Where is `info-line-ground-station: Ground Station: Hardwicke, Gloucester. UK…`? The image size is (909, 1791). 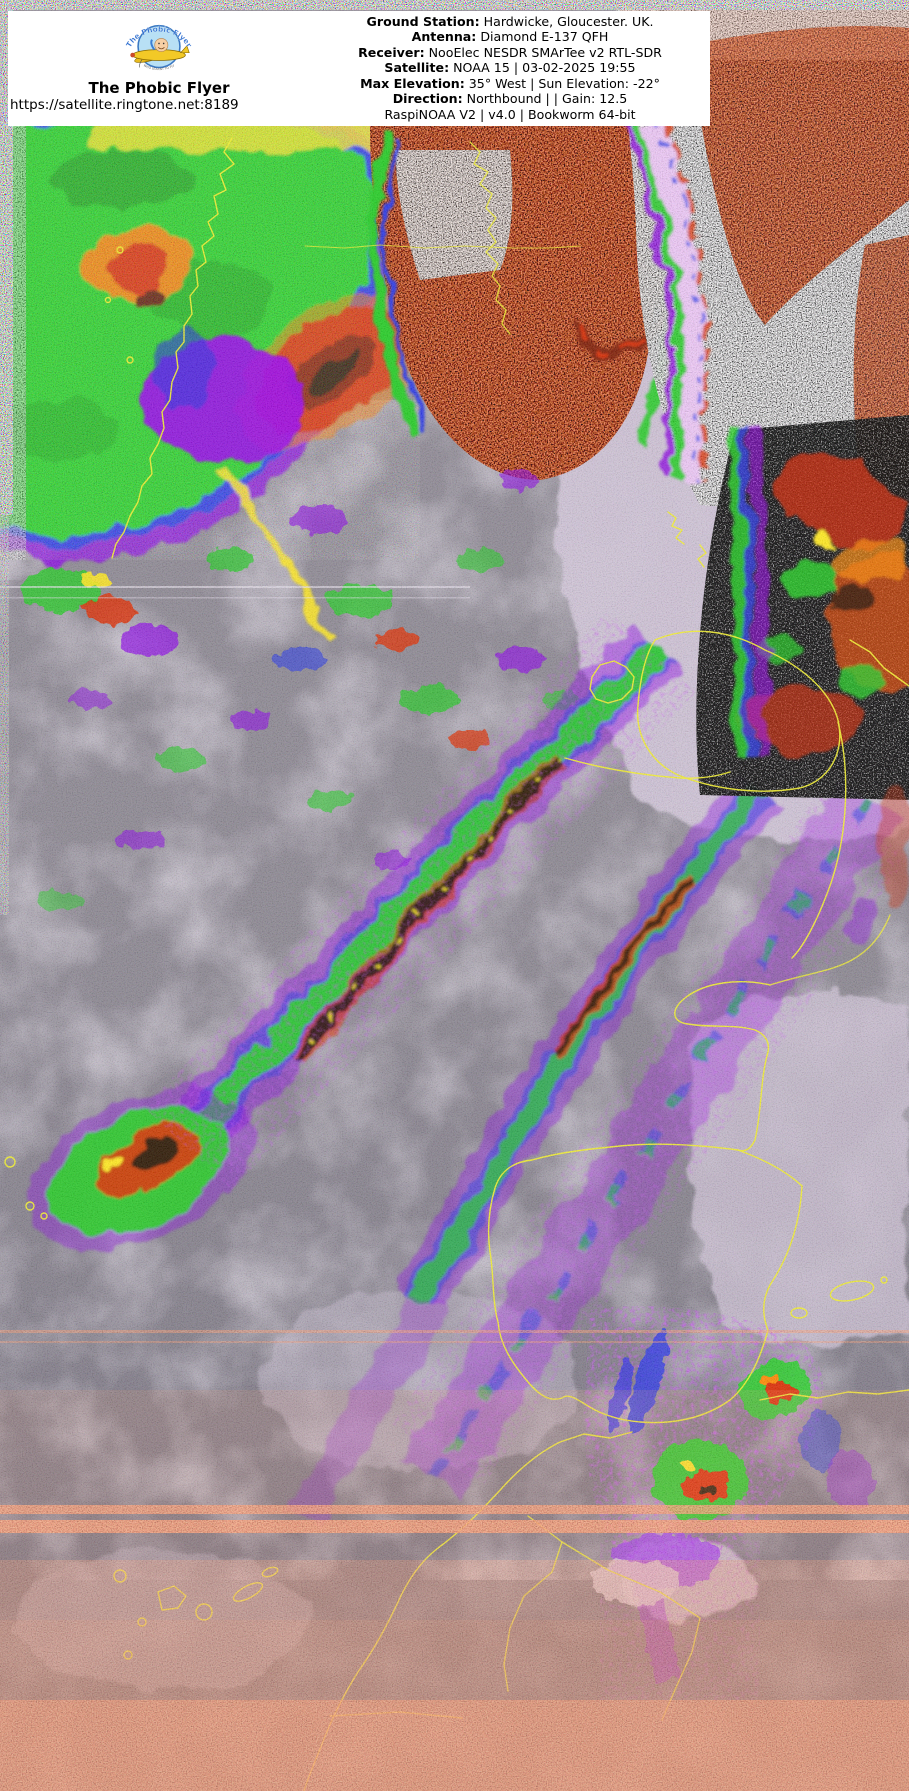 info-line-ground-station: Ground Station: Hardwicke, Gloucester. UK… is located at coordinates (510, 21).